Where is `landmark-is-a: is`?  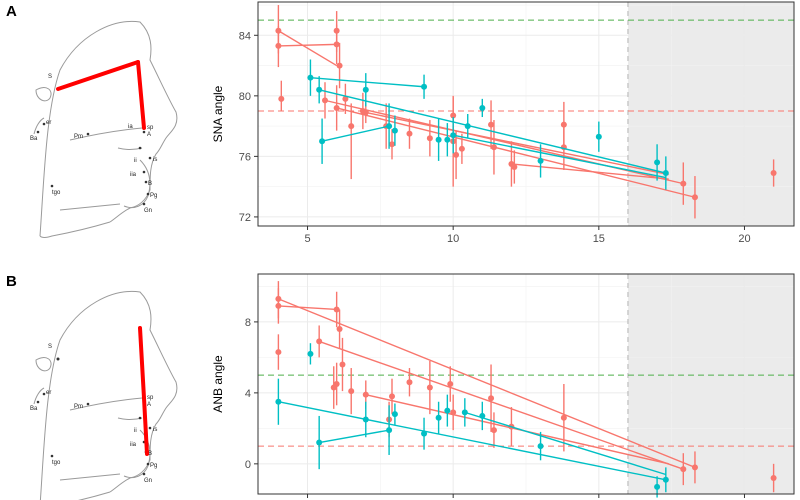 landmark-is-a: is is located at coordinates (155, 160).